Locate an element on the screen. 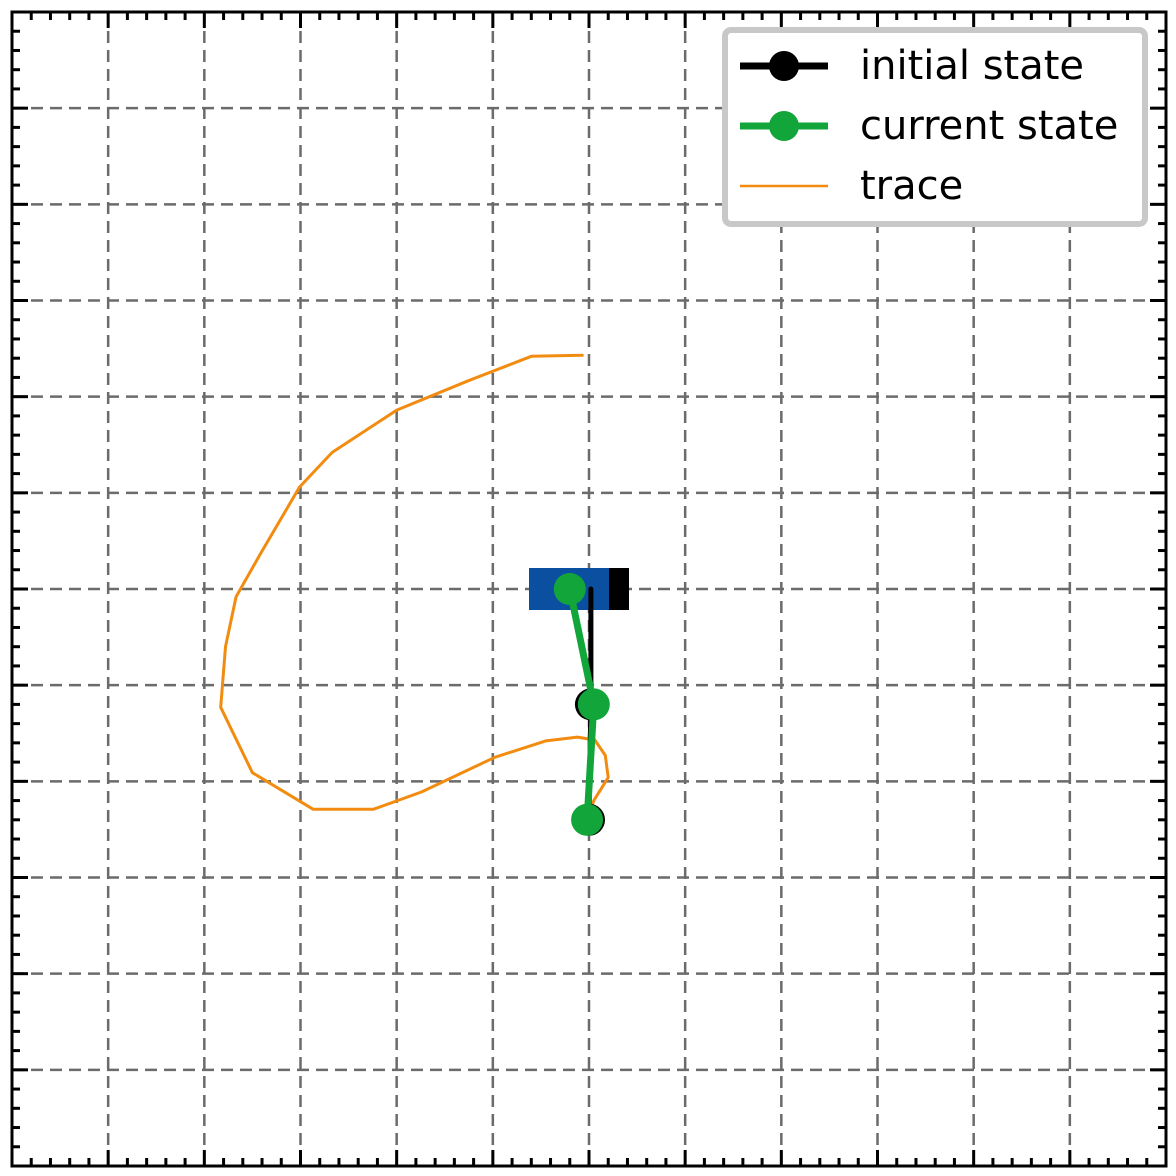 The width and height of the screenshot is (1176, 1176). legend-entry-initial-state: initial state is located at coordinates (912, 66).